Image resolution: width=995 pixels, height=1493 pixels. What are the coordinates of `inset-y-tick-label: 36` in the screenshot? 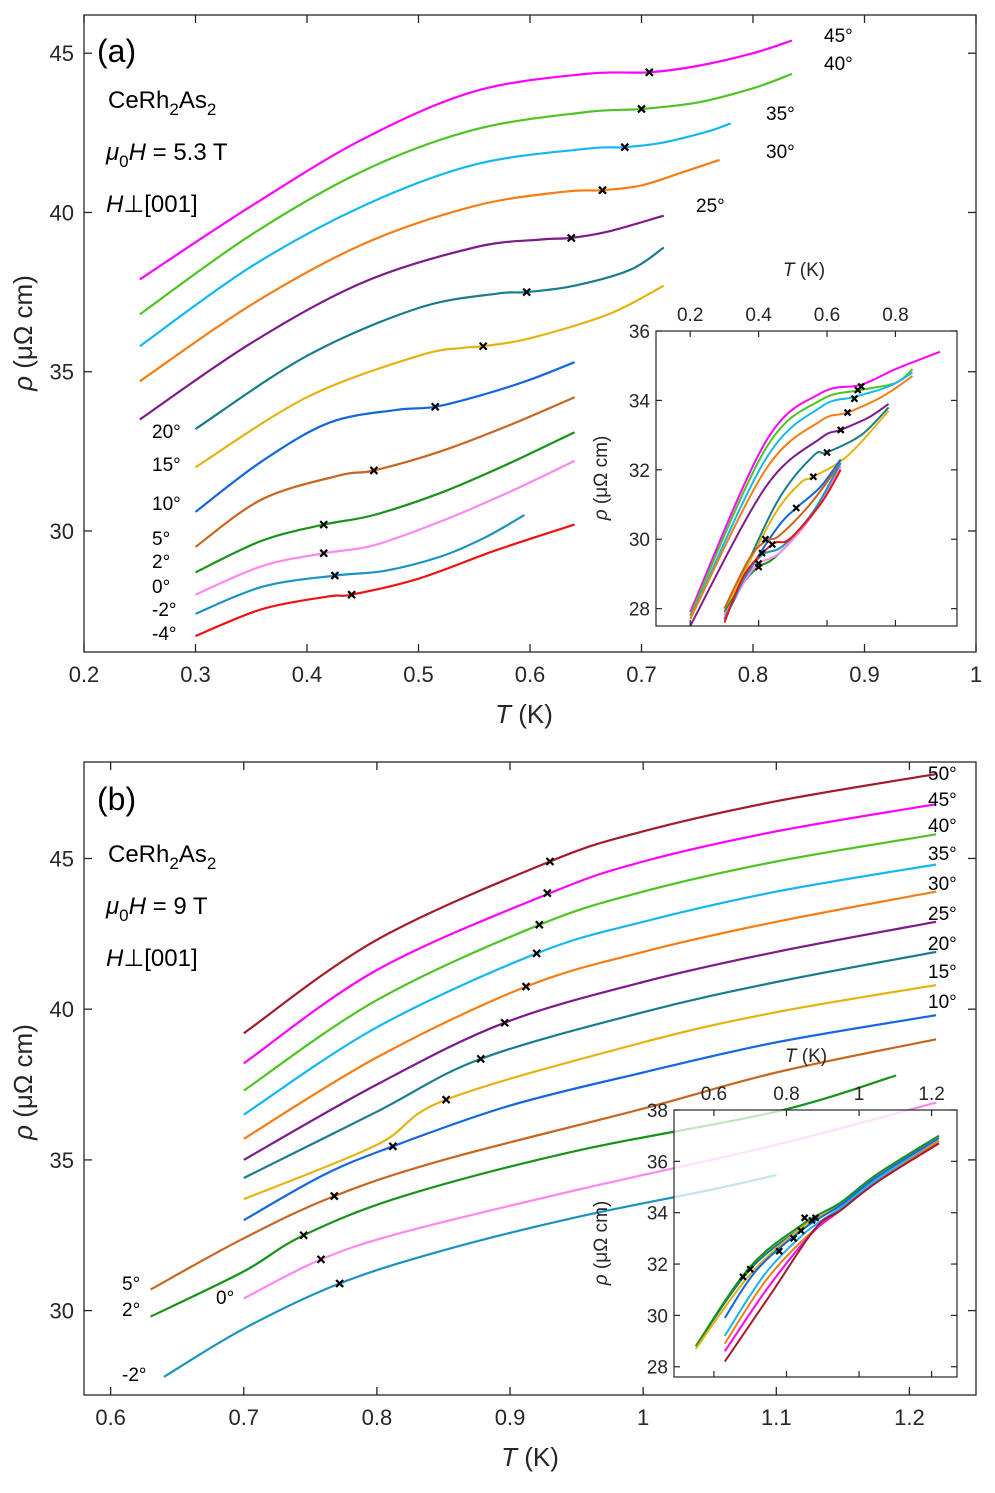 It's located at (639, 332).